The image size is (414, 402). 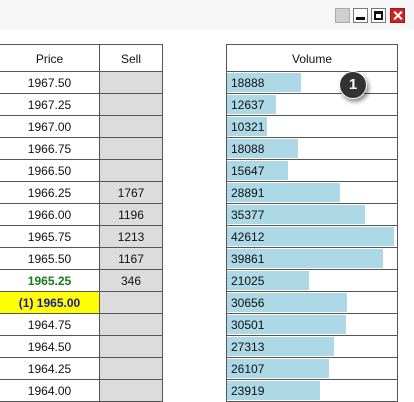 What do you see at coordinates (248, 369) in the screenshot?
I see `volume-value: 26107` at bounding box center [248, 369].